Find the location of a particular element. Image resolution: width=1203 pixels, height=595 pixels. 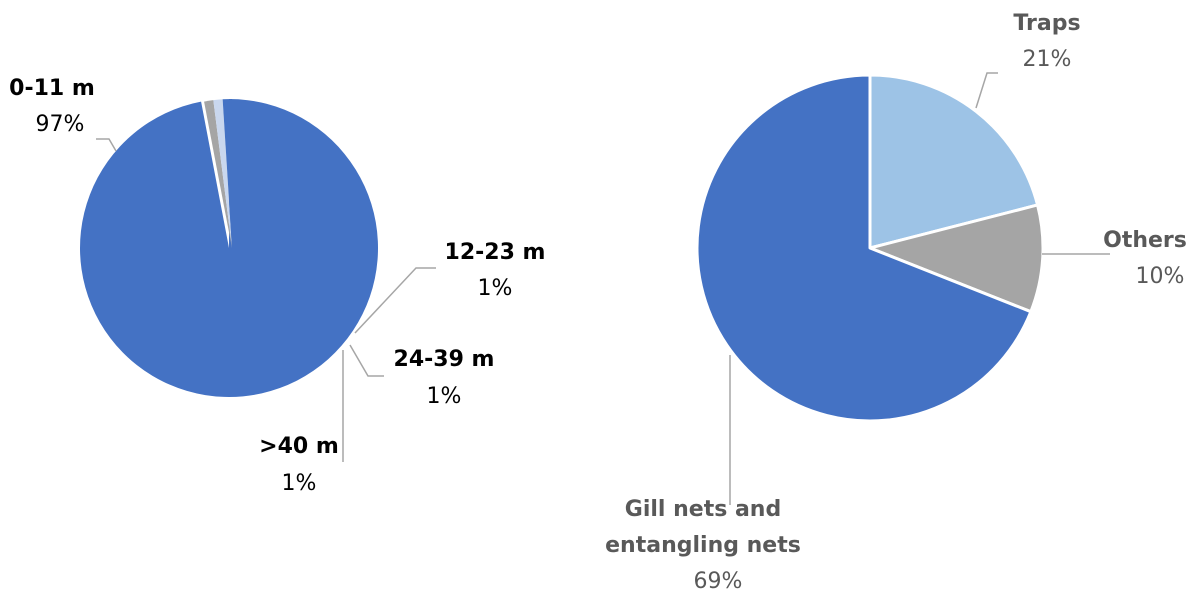

leader-line-12-23-m is located at coordinates (395, 300).